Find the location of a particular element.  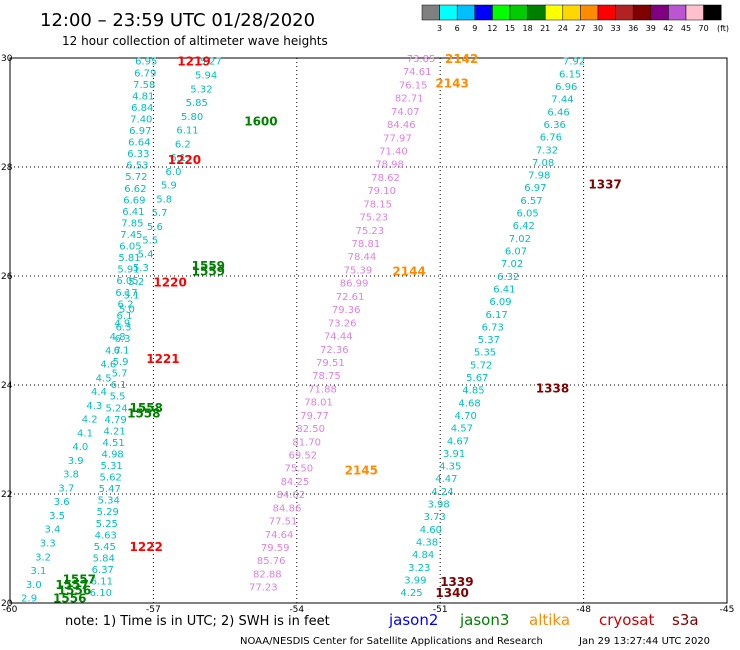

wave-height-value: 82.71 is located at coordinates (409, 99).